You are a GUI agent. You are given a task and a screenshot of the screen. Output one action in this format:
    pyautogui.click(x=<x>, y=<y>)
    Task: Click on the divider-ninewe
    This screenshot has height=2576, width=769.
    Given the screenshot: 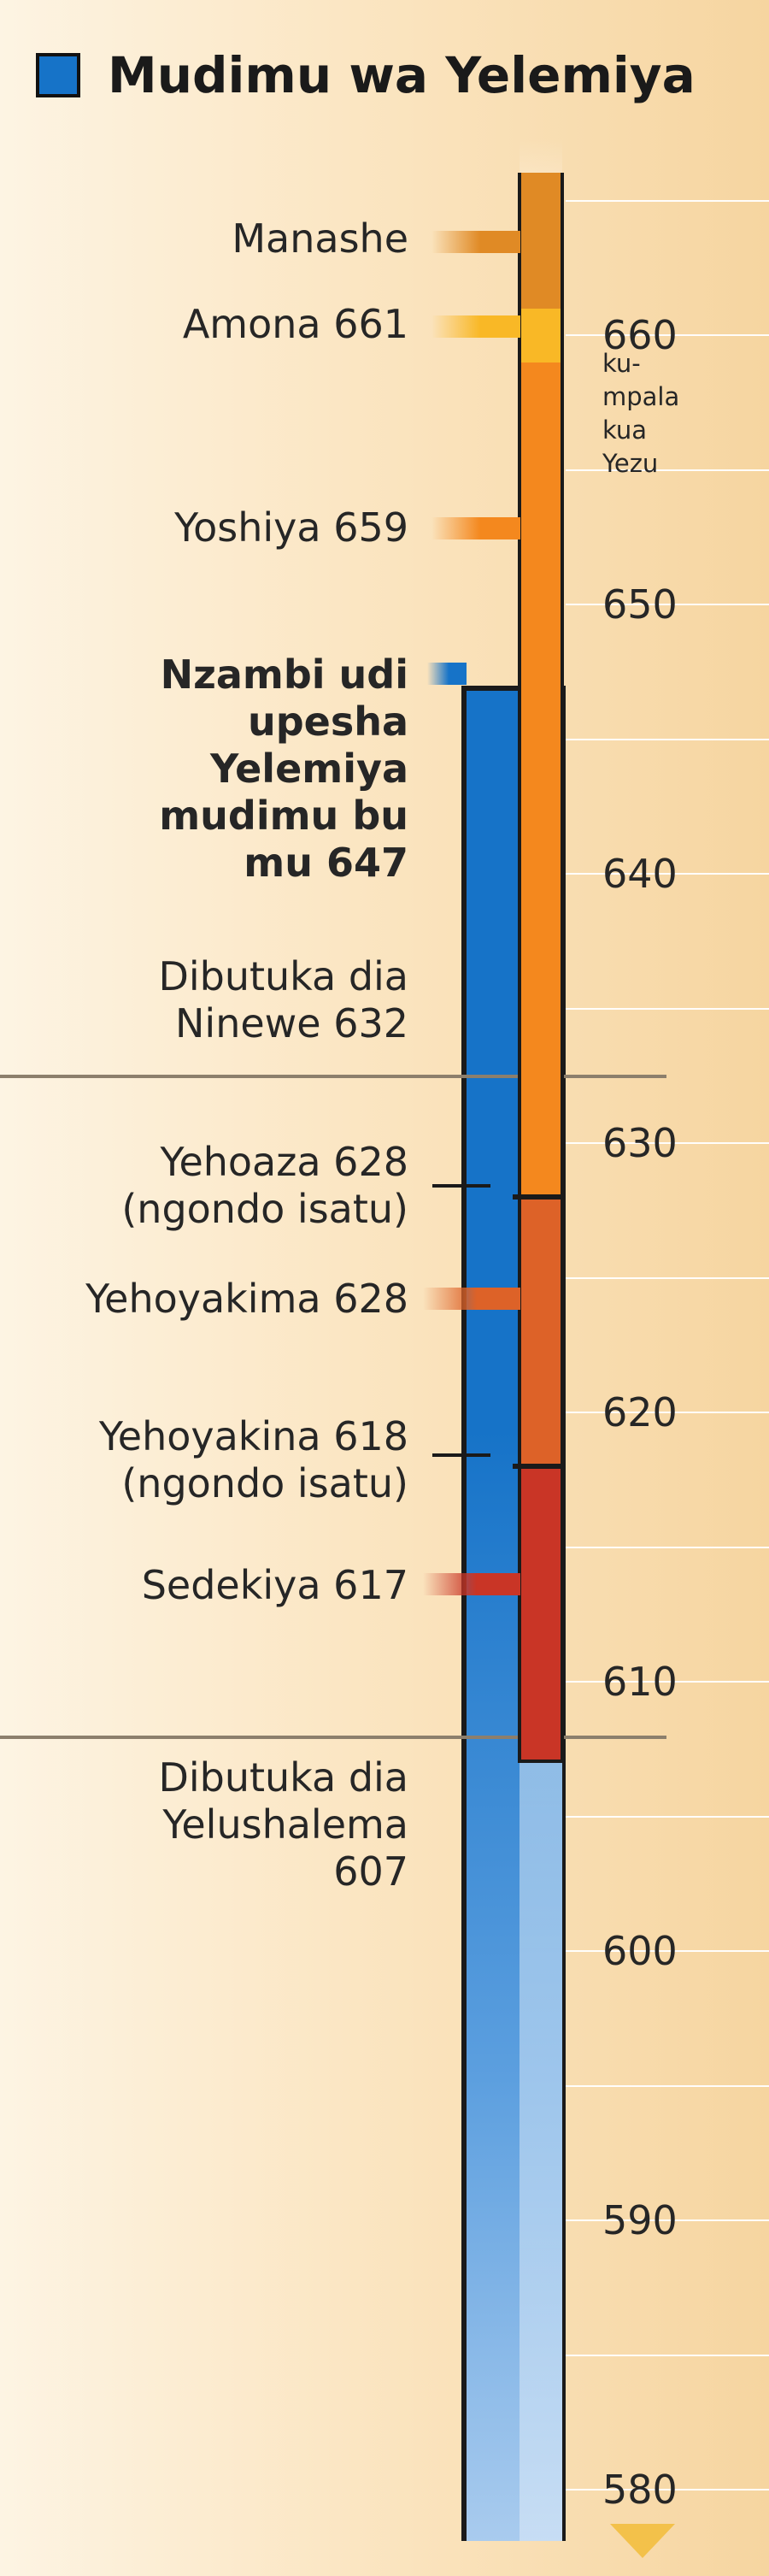 What is the action you would take?
    pyautogui.click(x=333, y=1076)
    